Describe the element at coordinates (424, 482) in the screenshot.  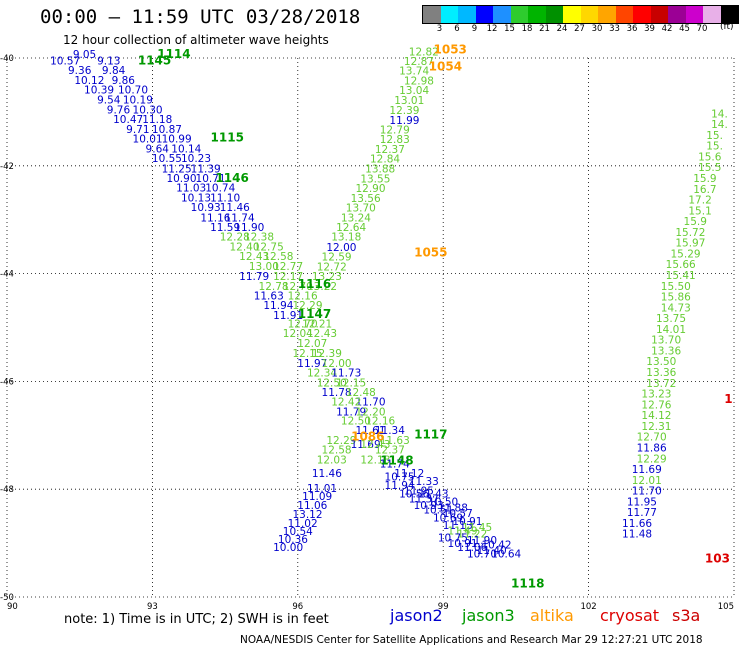
I see `swh-point: 11.33` at that location.